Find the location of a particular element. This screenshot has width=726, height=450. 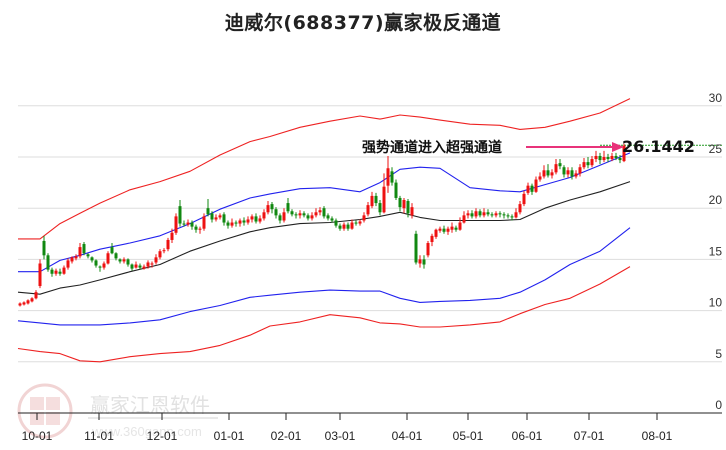

annotation: 强势通道进入超强通道 26.1442 is located at coordinates (528, 146).